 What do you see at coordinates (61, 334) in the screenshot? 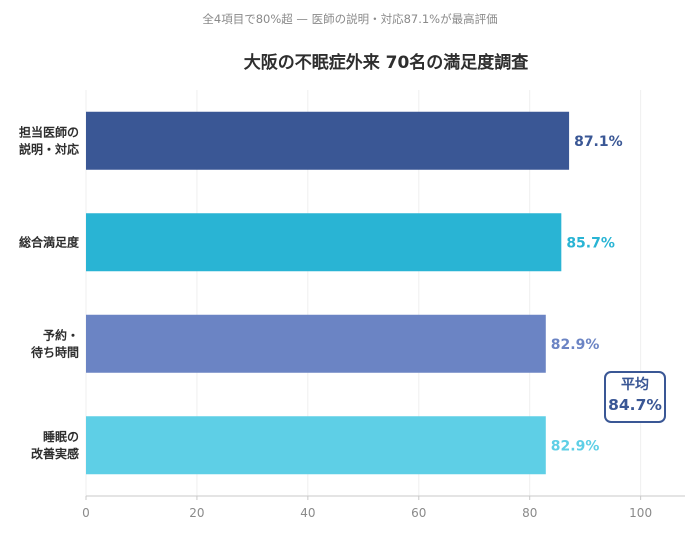
I see `category-label: 予約・` at bounding box center [61, 334].